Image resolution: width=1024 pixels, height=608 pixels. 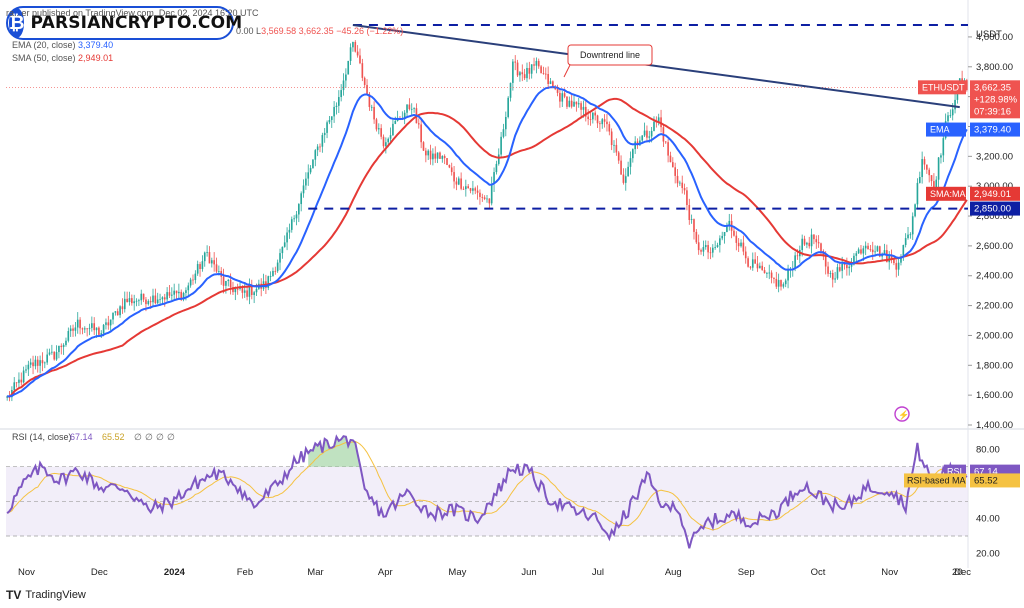 I want to click on price-tick-label: 2,600.00, so click(x=994, y=246).